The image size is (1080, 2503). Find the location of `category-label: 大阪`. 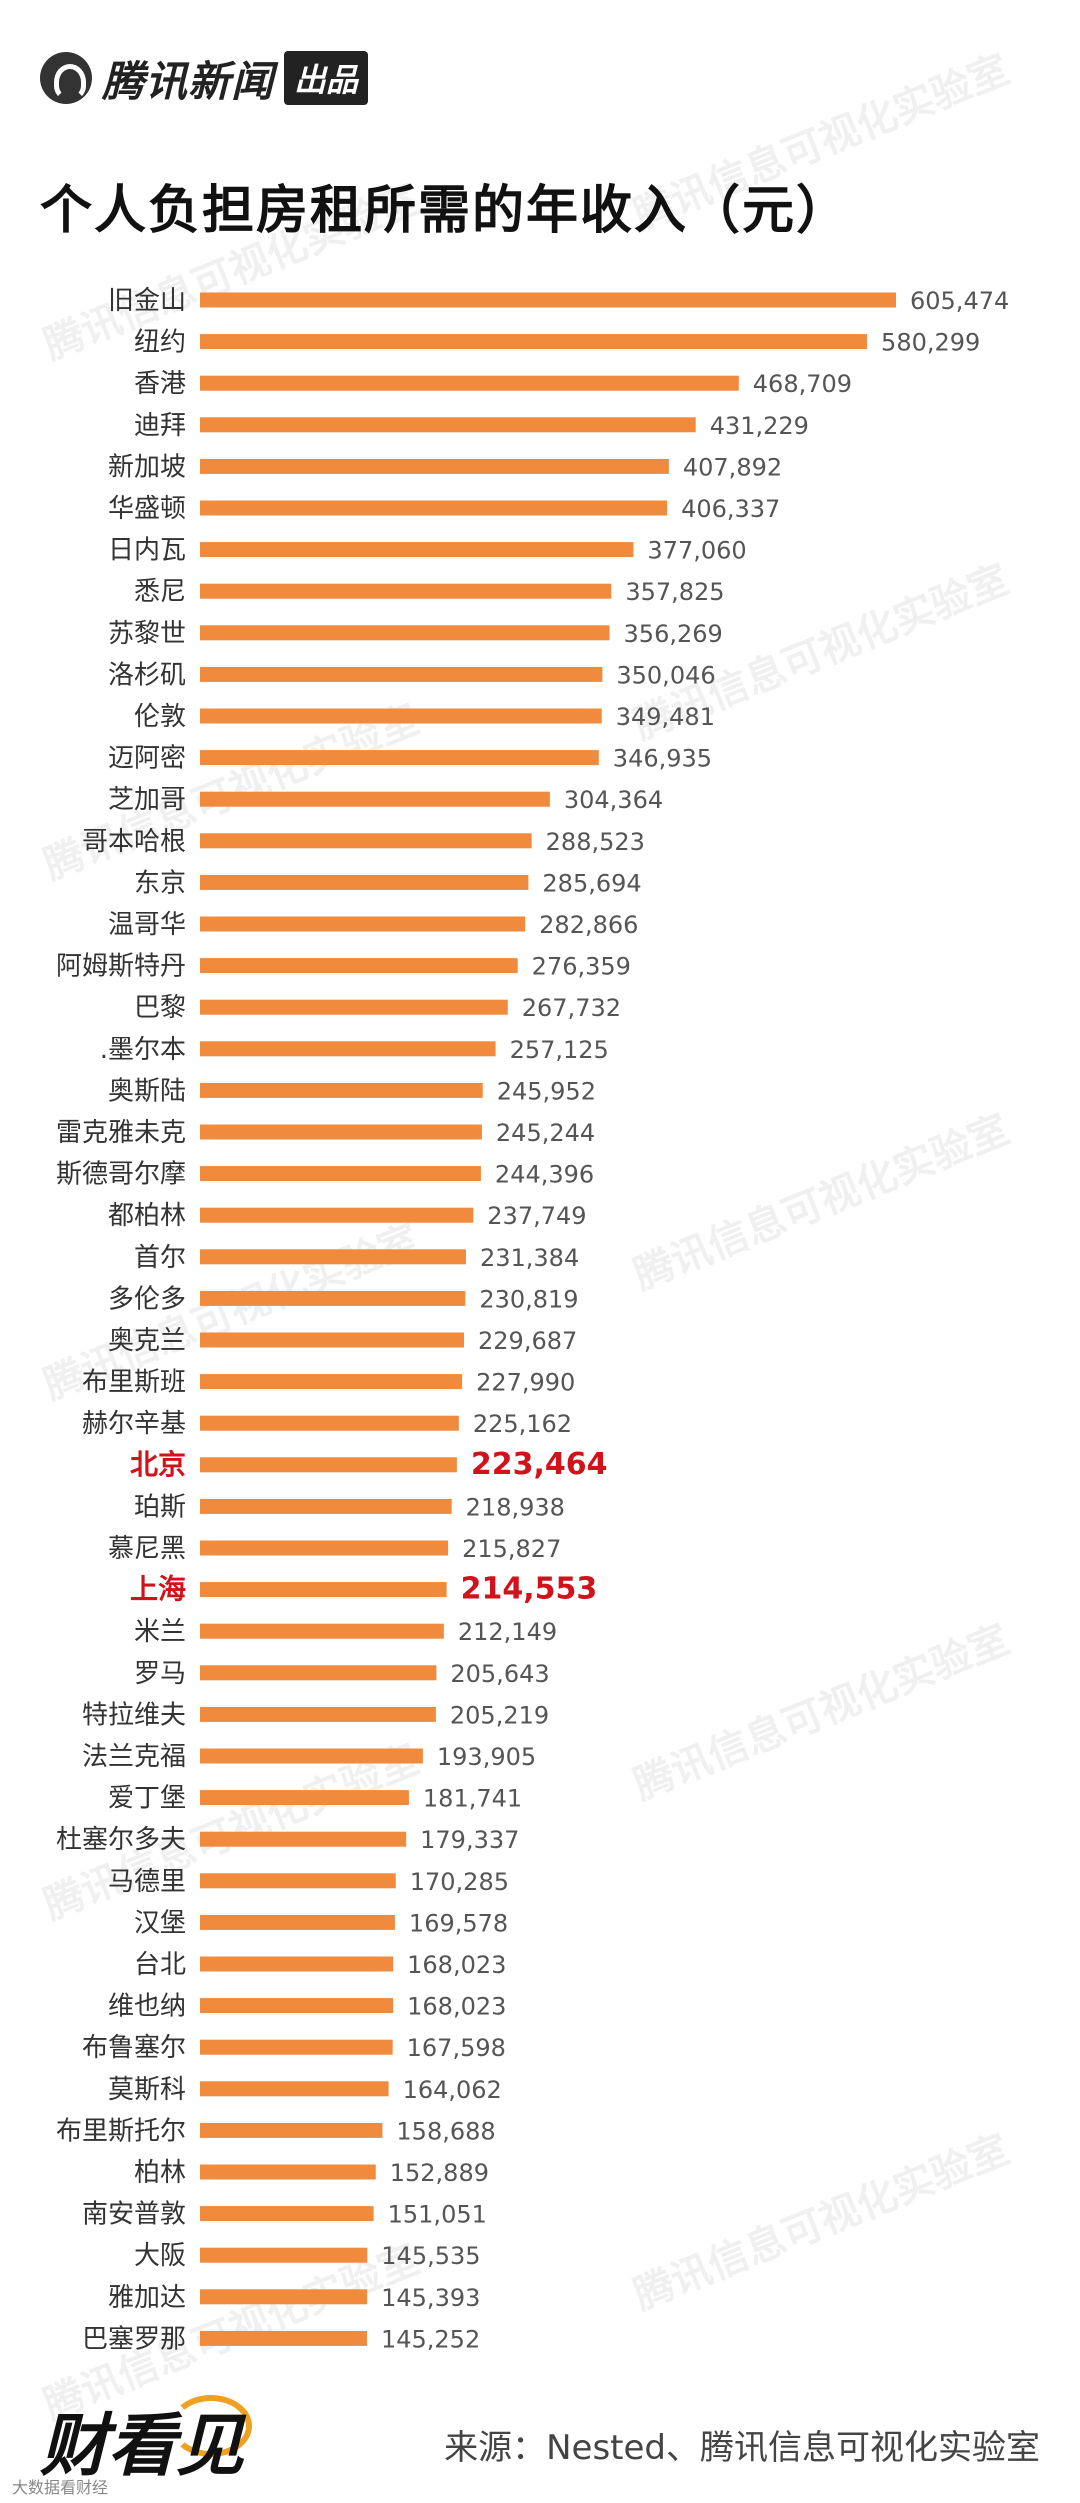

category-label: 大阪 is located at coordinates (160, 2256).